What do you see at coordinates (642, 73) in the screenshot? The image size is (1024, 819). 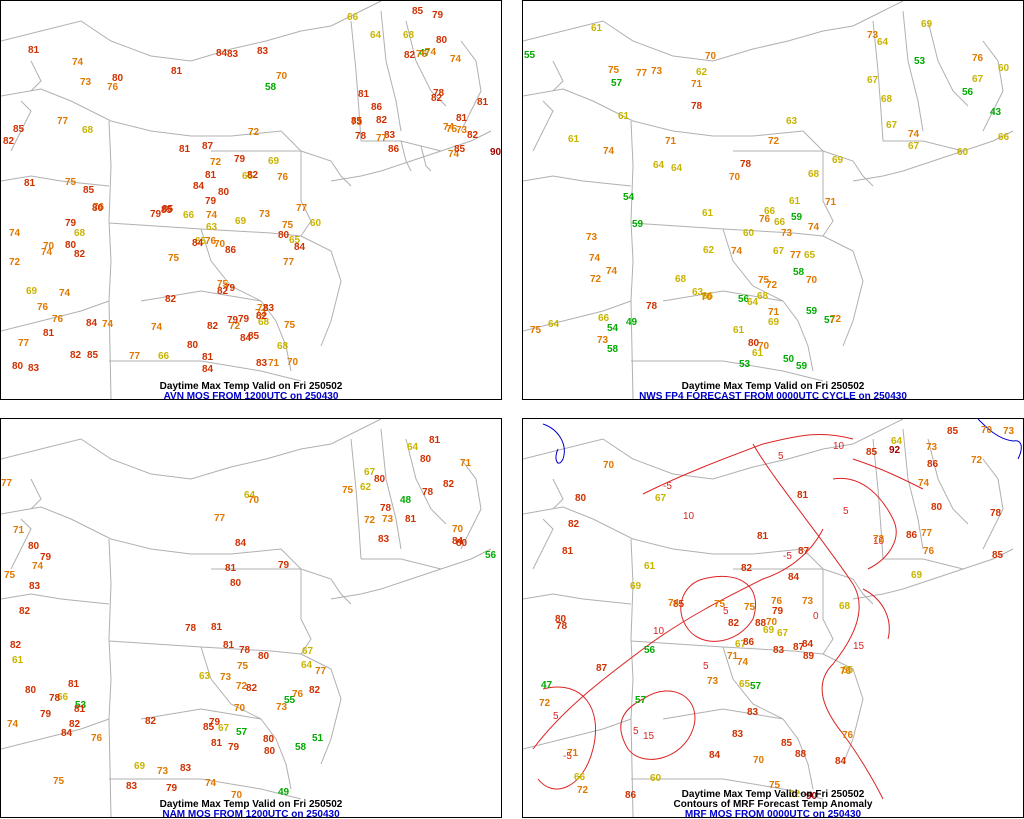 I see `temp-value: 77` at bounding box center [642, 73].